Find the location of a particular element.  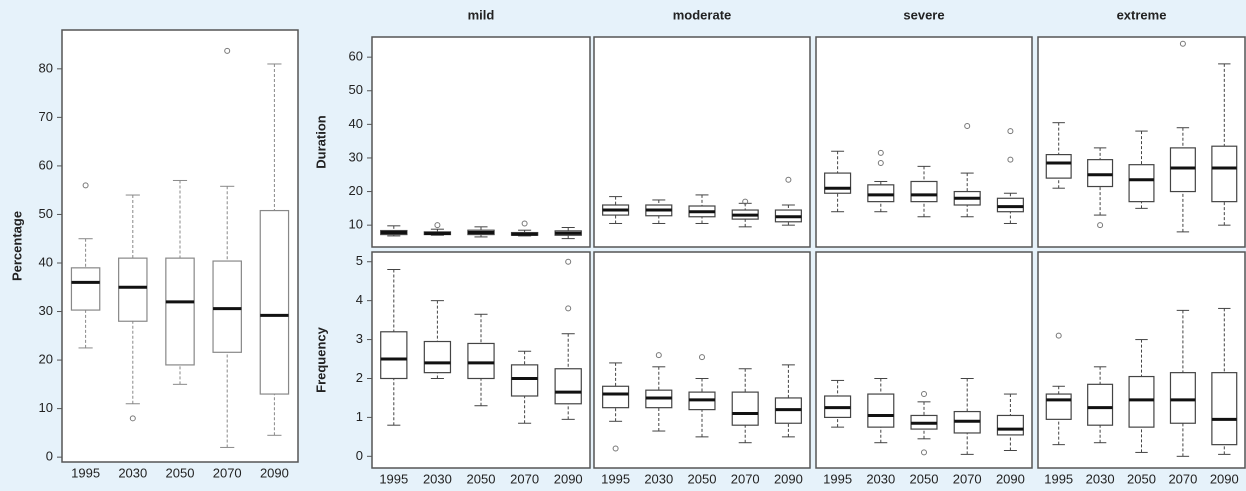

panel-title: moderate is located at coordinates (702, 14).